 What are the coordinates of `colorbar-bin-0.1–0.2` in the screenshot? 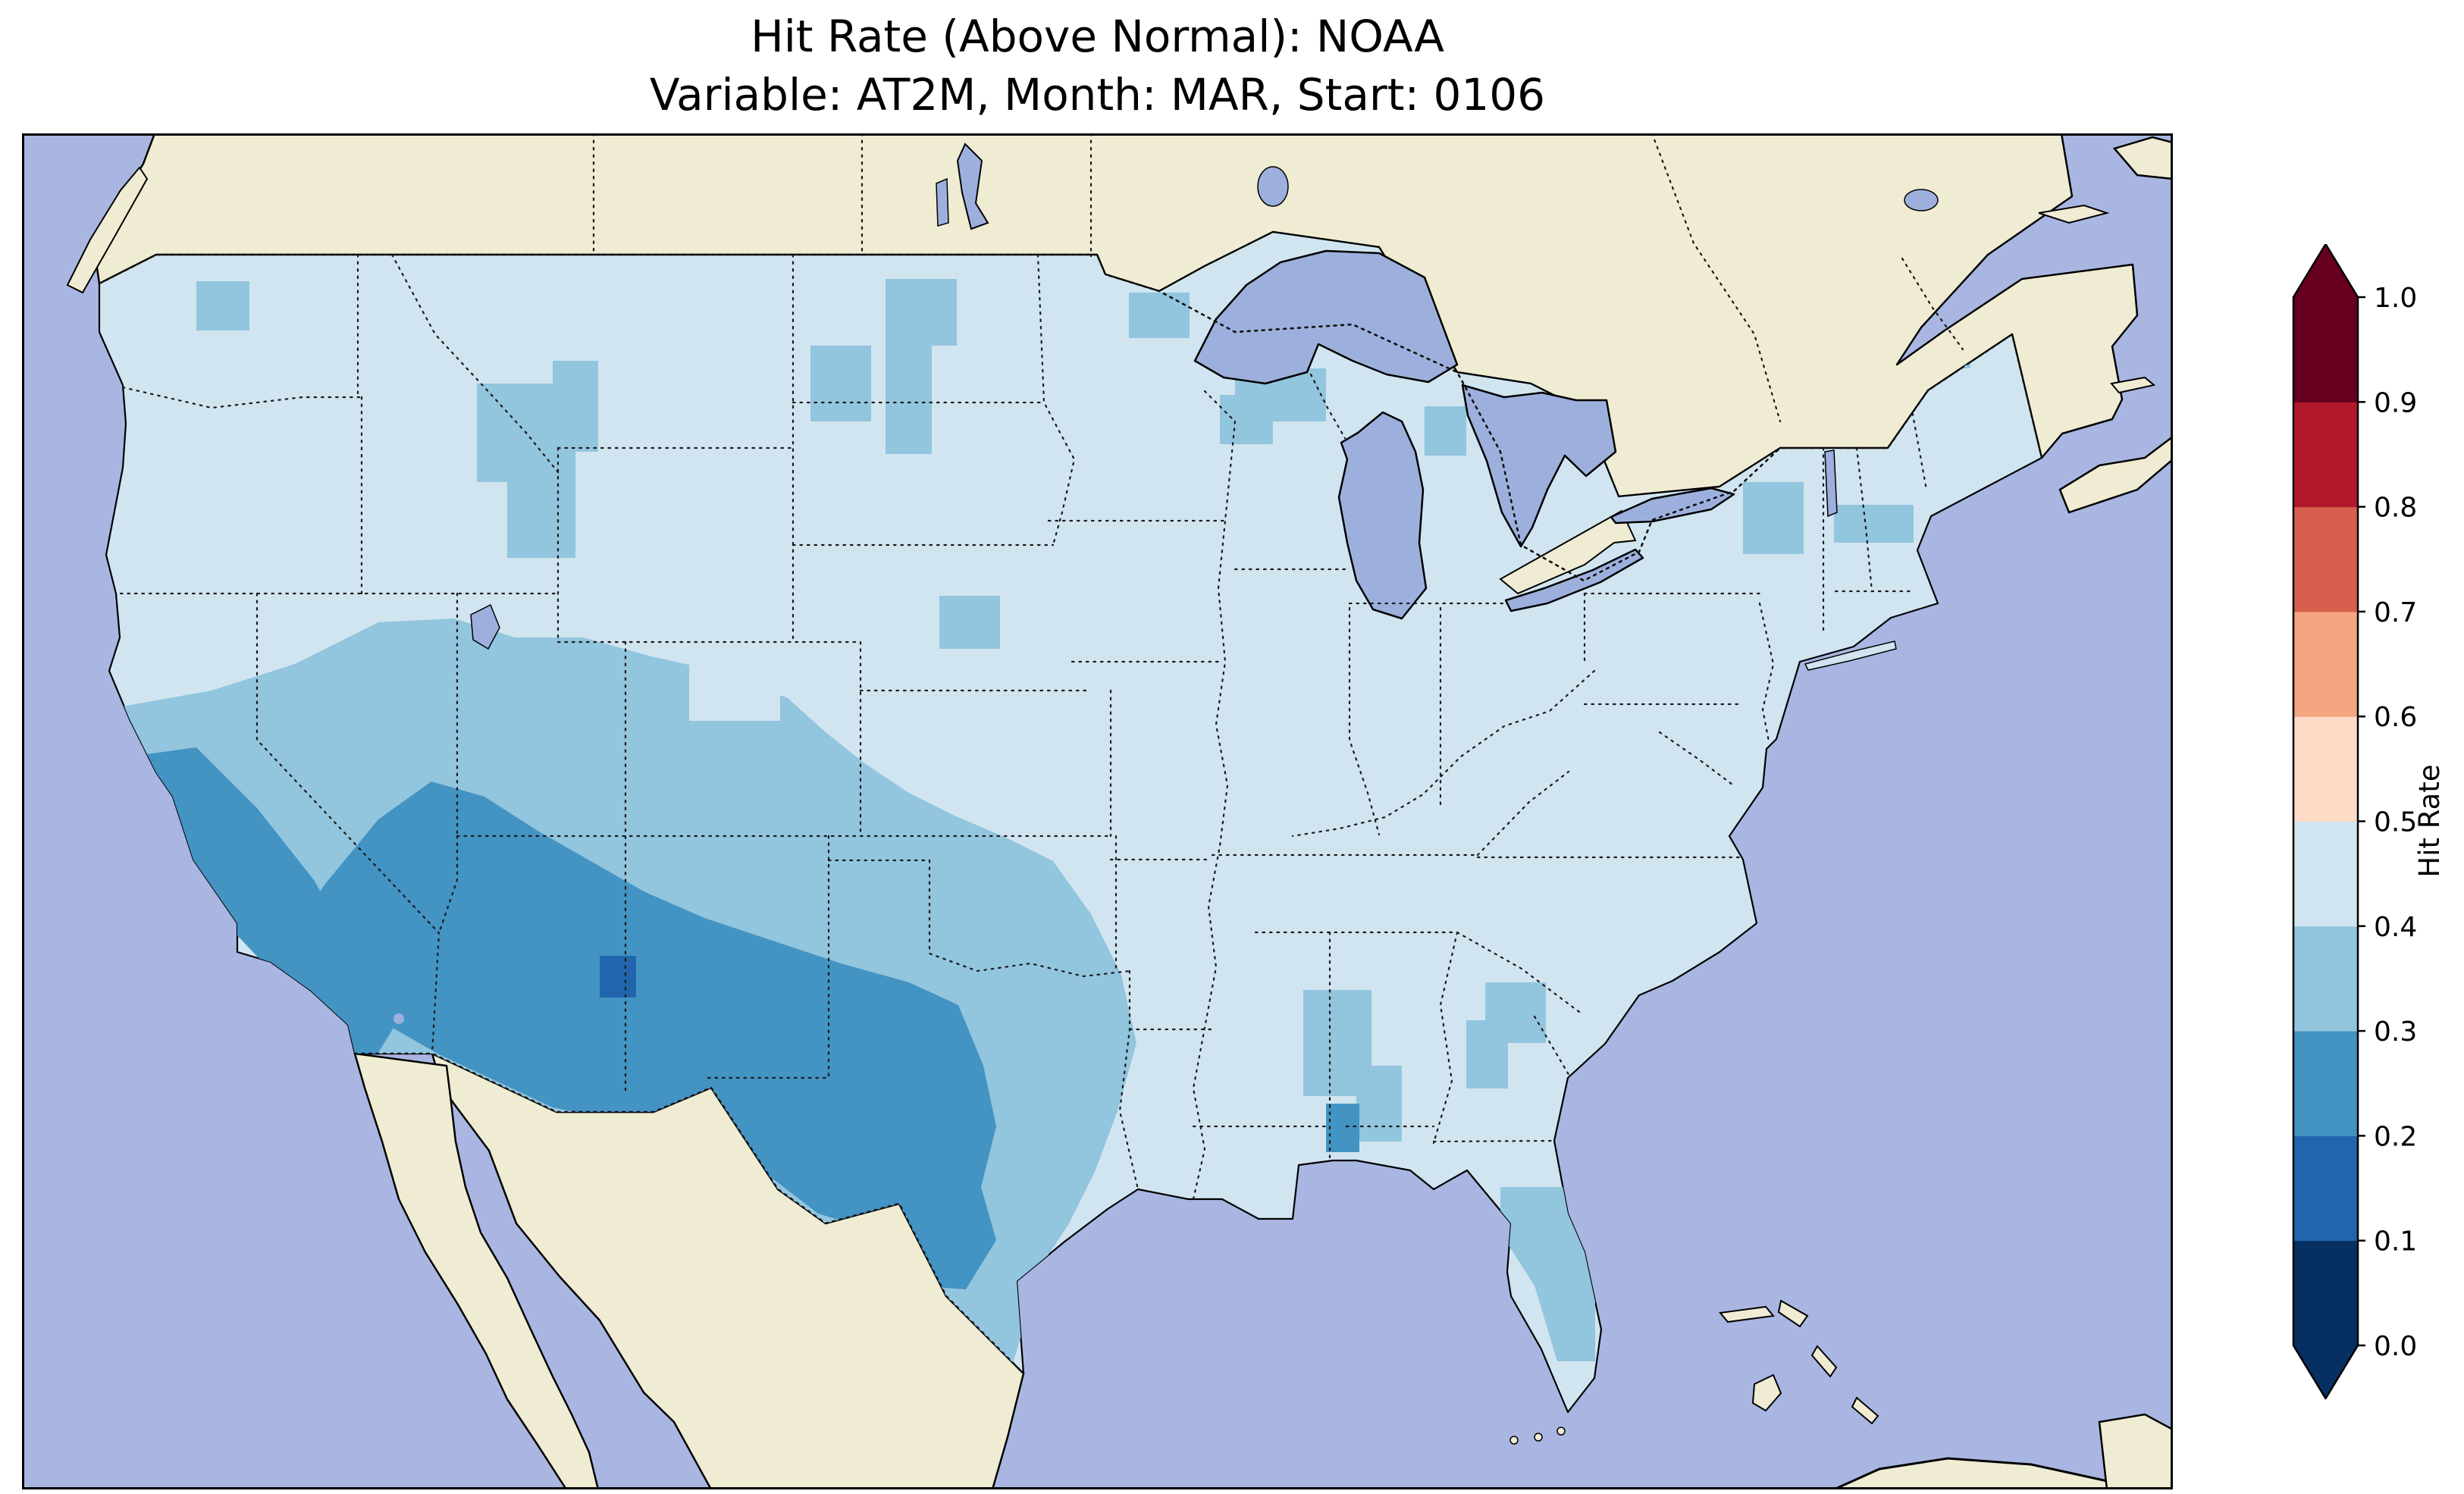 It's located at (2325, 1188).